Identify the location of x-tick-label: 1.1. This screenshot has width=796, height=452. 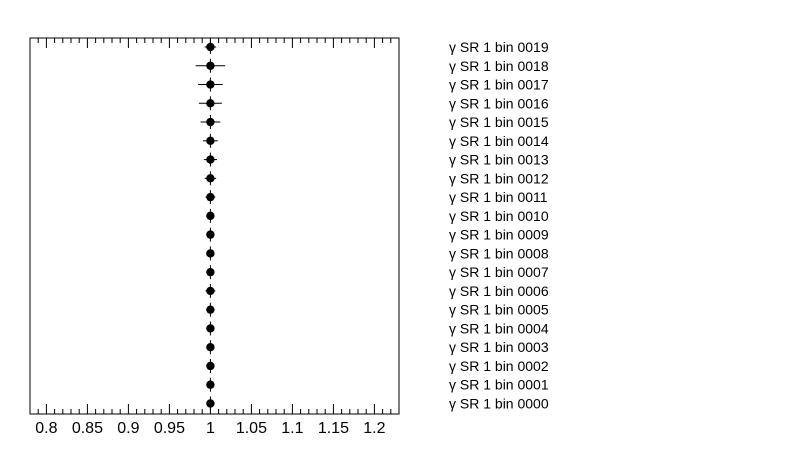
(292, 428).